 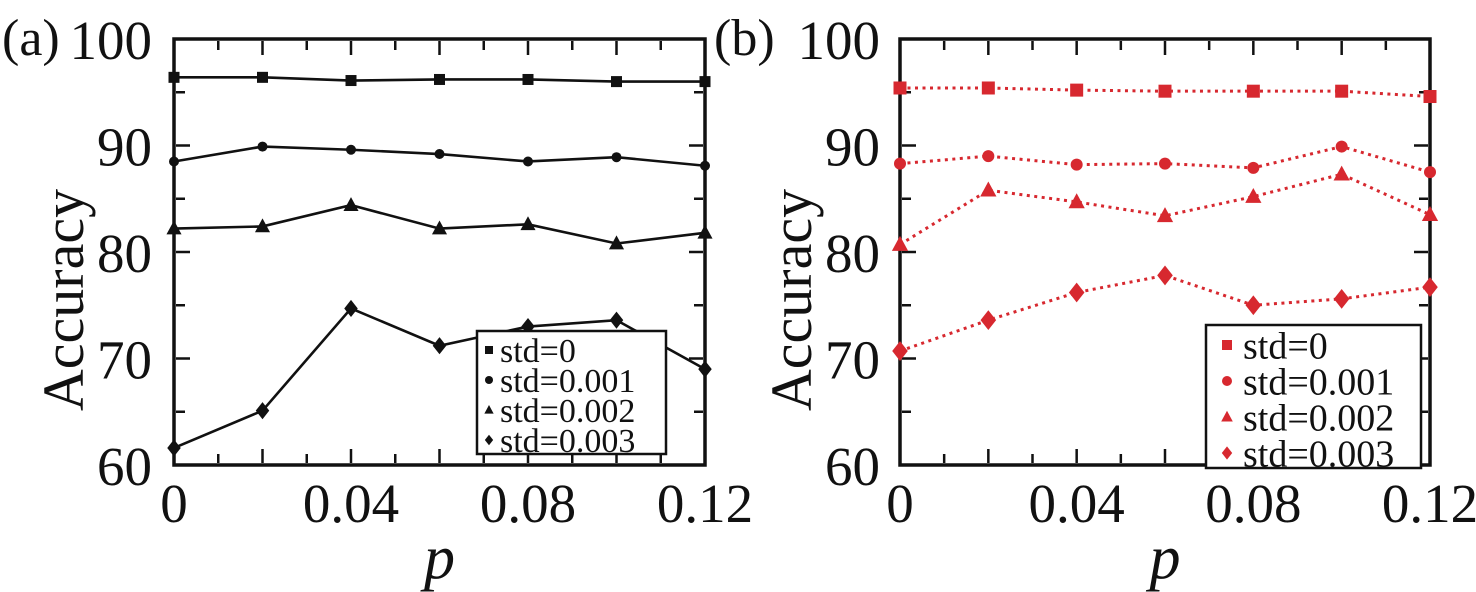 What do you see at coordinates (744, 38) in the screenshot?
I see `panel-label: (b)` at bounding box center [744, 38].